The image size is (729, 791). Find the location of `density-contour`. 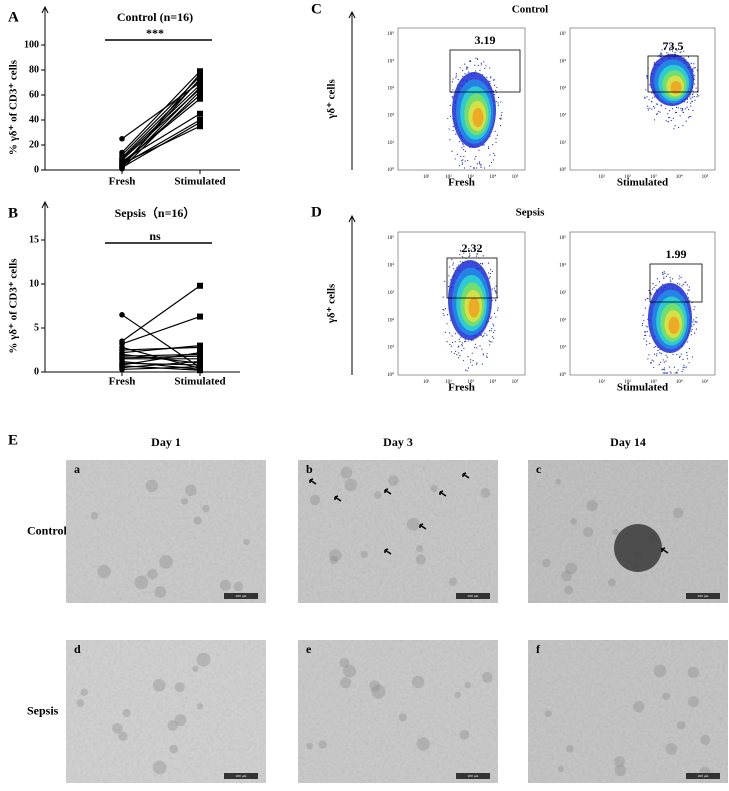

density-contour is located at coordinates (478, 117).